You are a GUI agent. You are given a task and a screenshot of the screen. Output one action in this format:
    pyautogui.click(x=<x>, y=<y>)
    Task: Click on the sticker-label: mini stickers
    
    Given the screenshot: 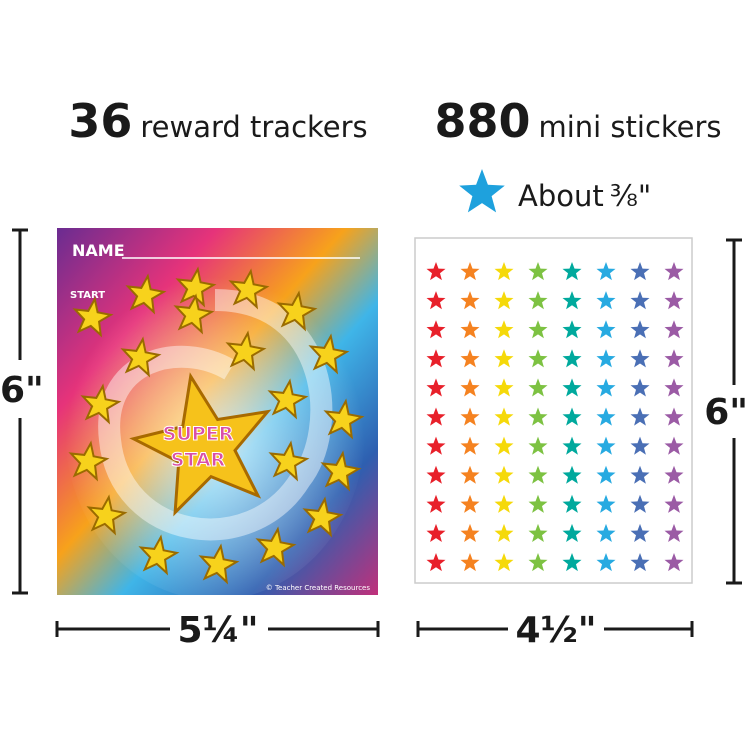 What is the action you would take?
    pyautogui.click(x=629, y=127)
    